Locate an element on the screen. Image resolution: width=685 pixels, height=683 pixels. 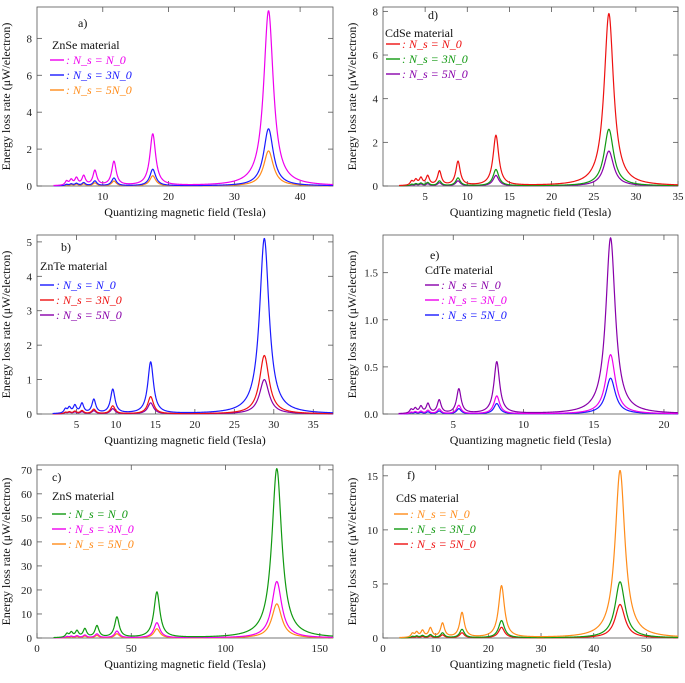
y-tick-label: 6 is located at coordinates (376, 56).